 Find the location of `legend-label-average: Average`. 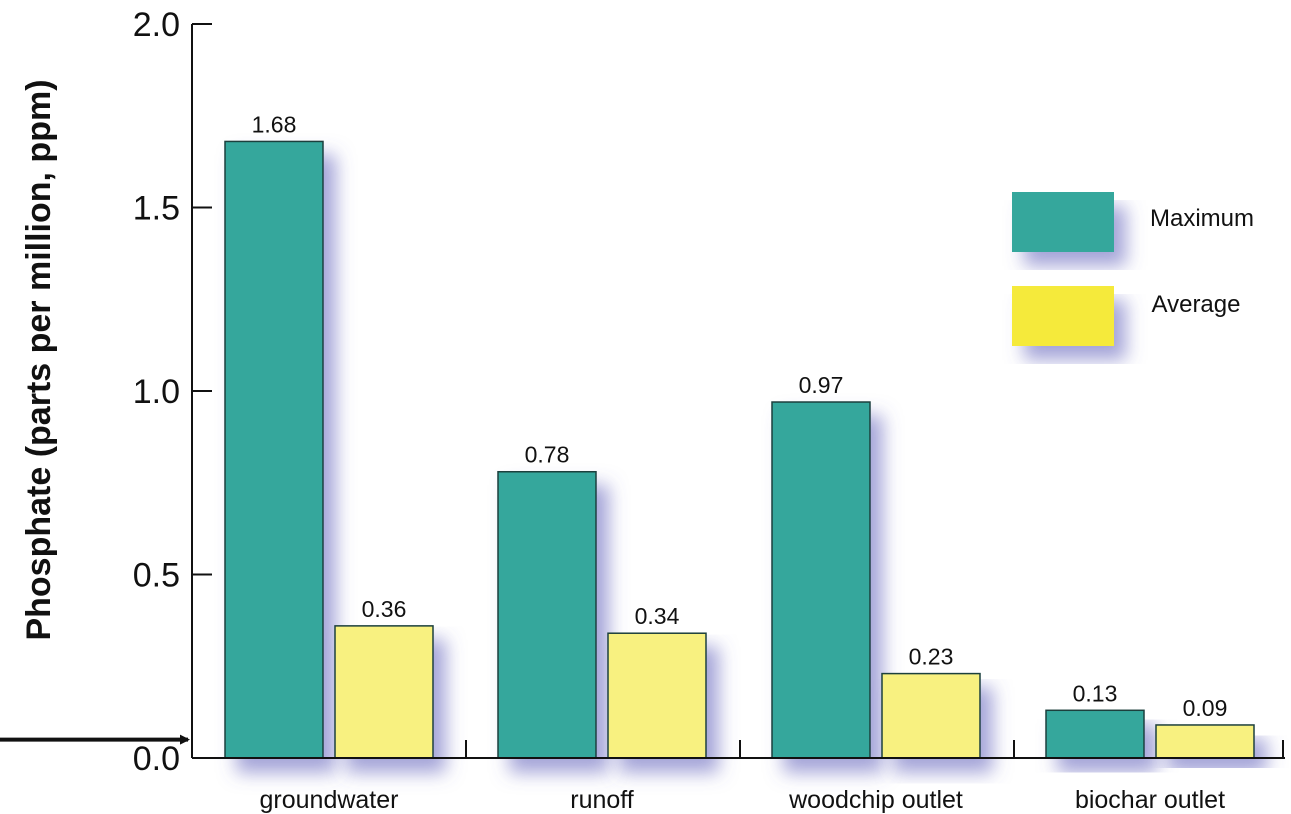

legend-label-average: Average is located at coordinates (1196, 304).